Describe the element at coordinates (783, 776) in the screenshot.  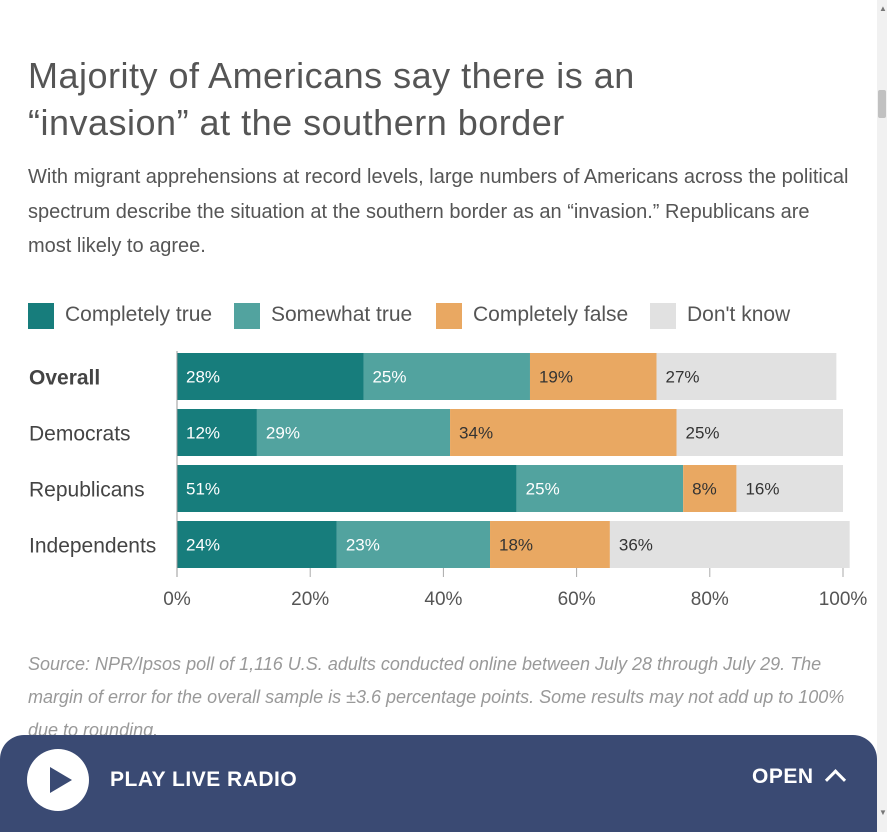
I see `open-label: OPEN` at that location.